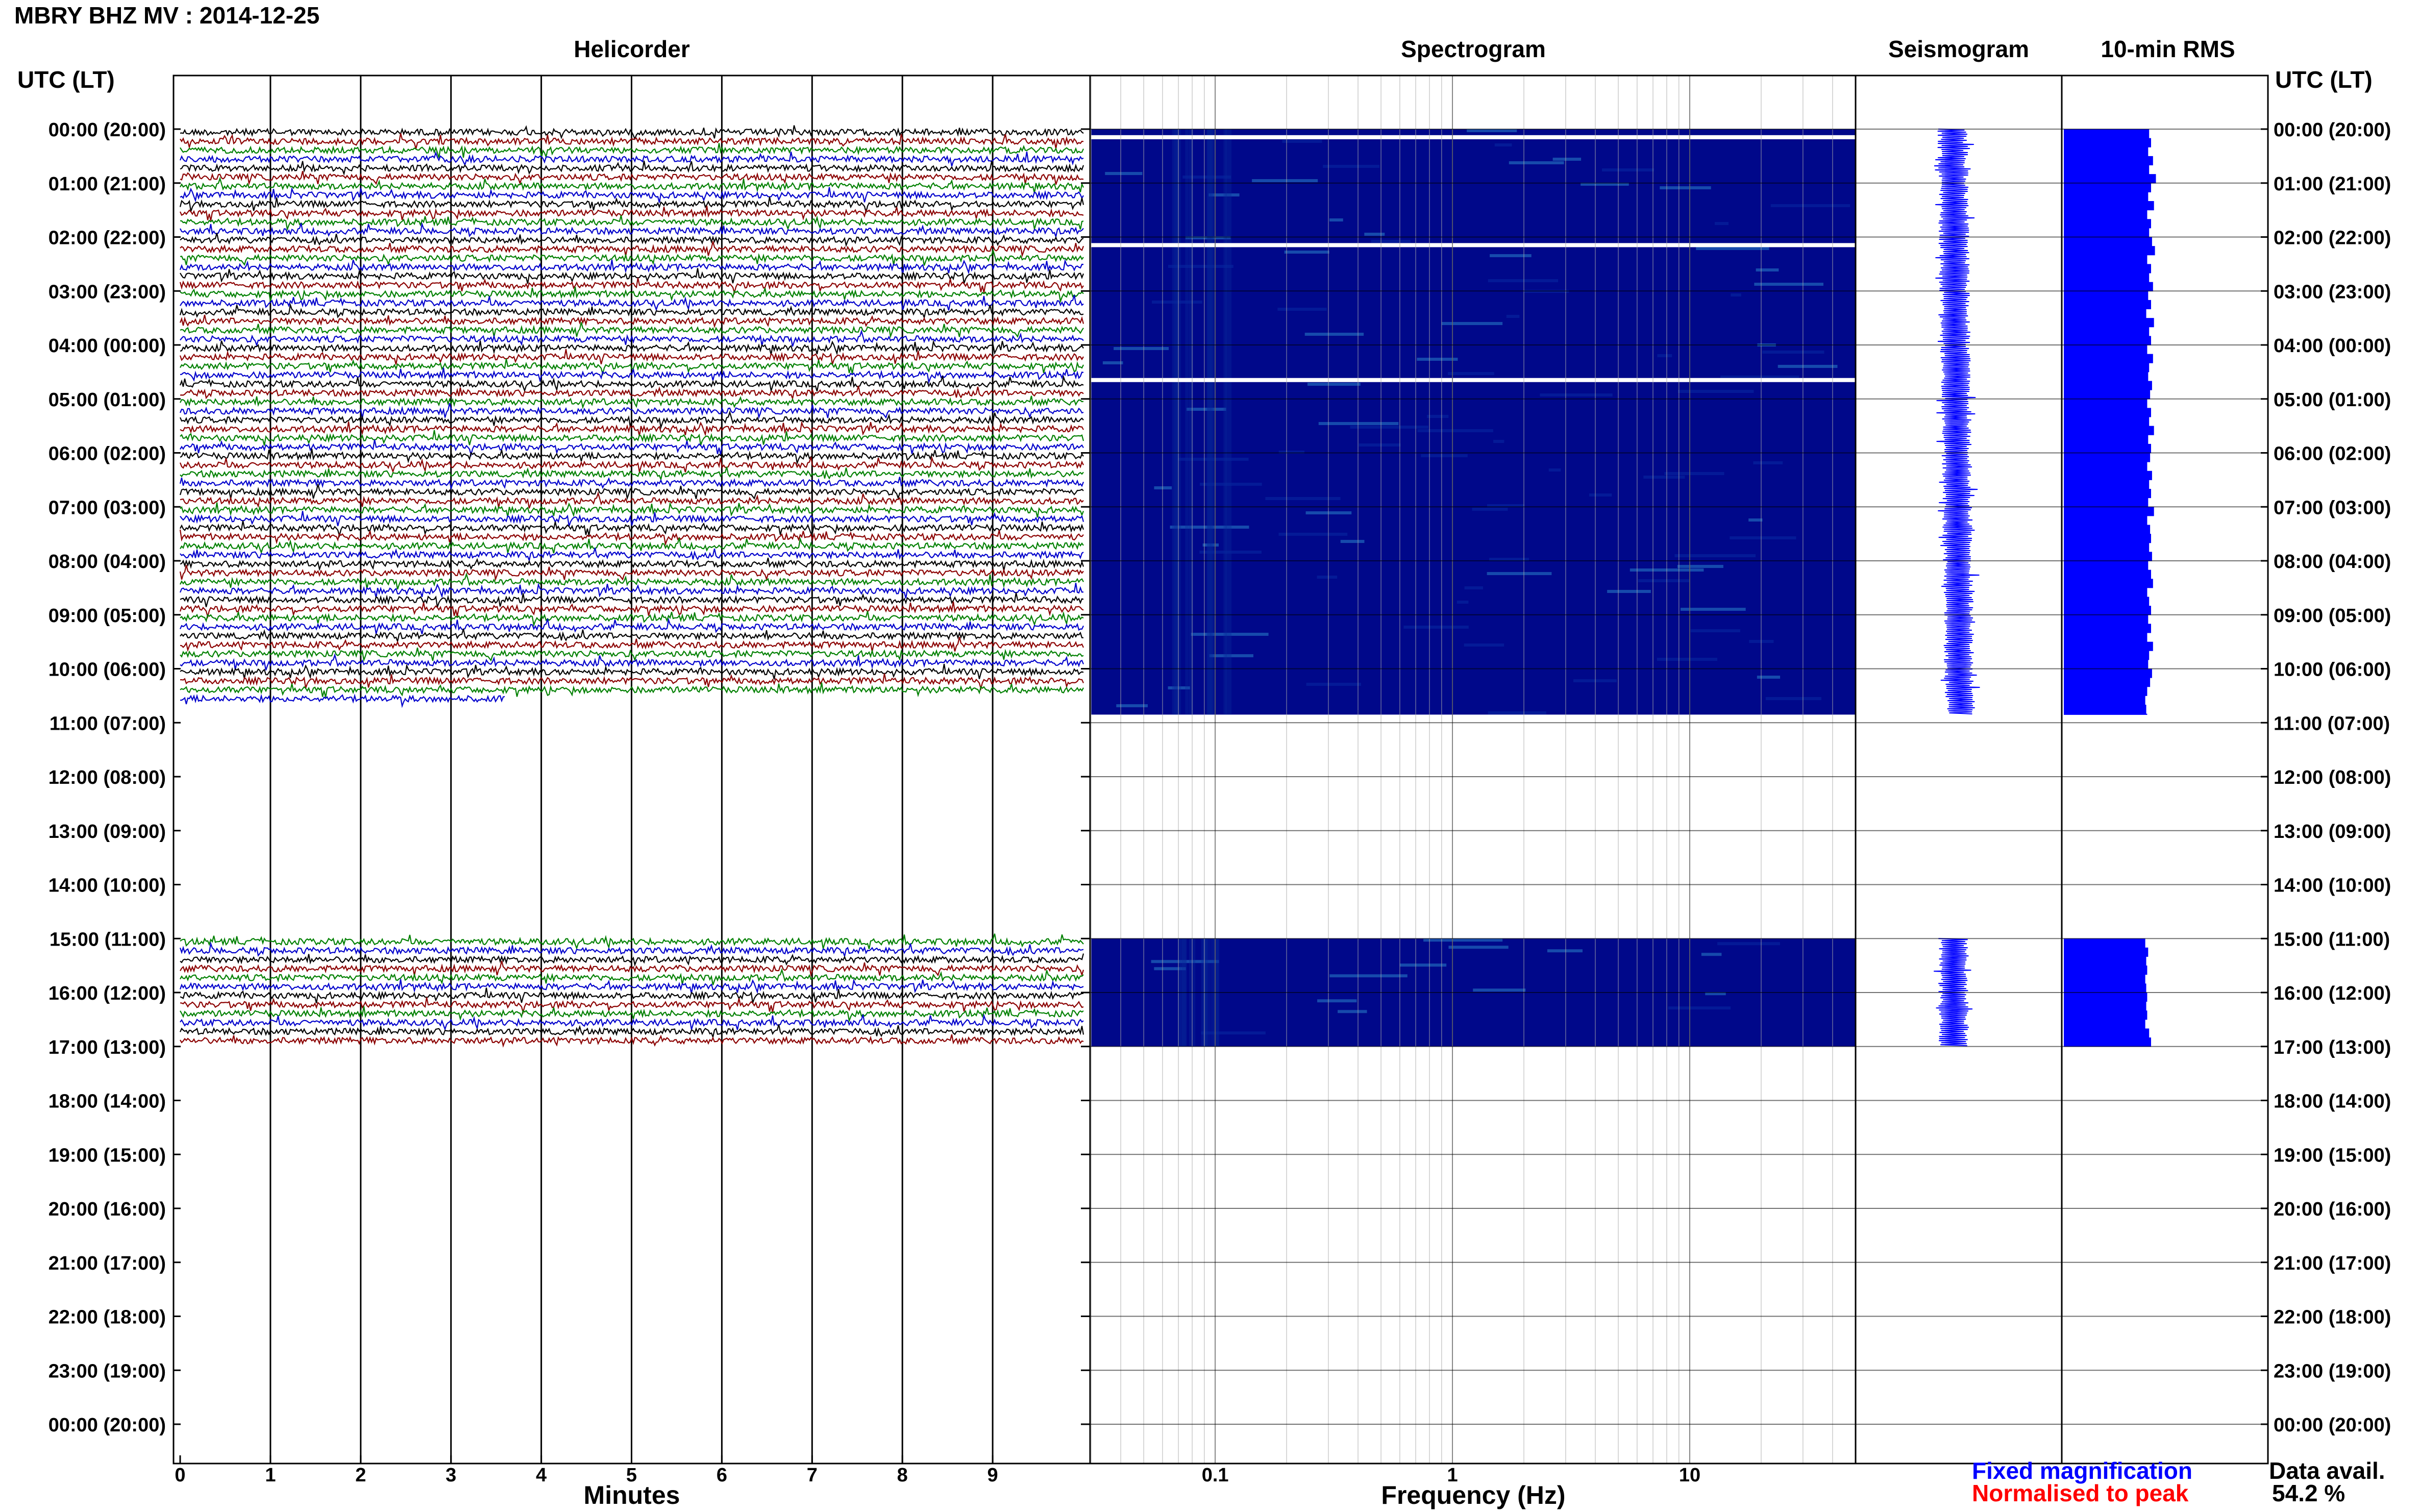 The height and width of the screenshot is (1512, 2419). Describe the element at coordinates (107, 670) in the screenshot. I see `y-tick-label: 10:00 (06:00)` at that location.